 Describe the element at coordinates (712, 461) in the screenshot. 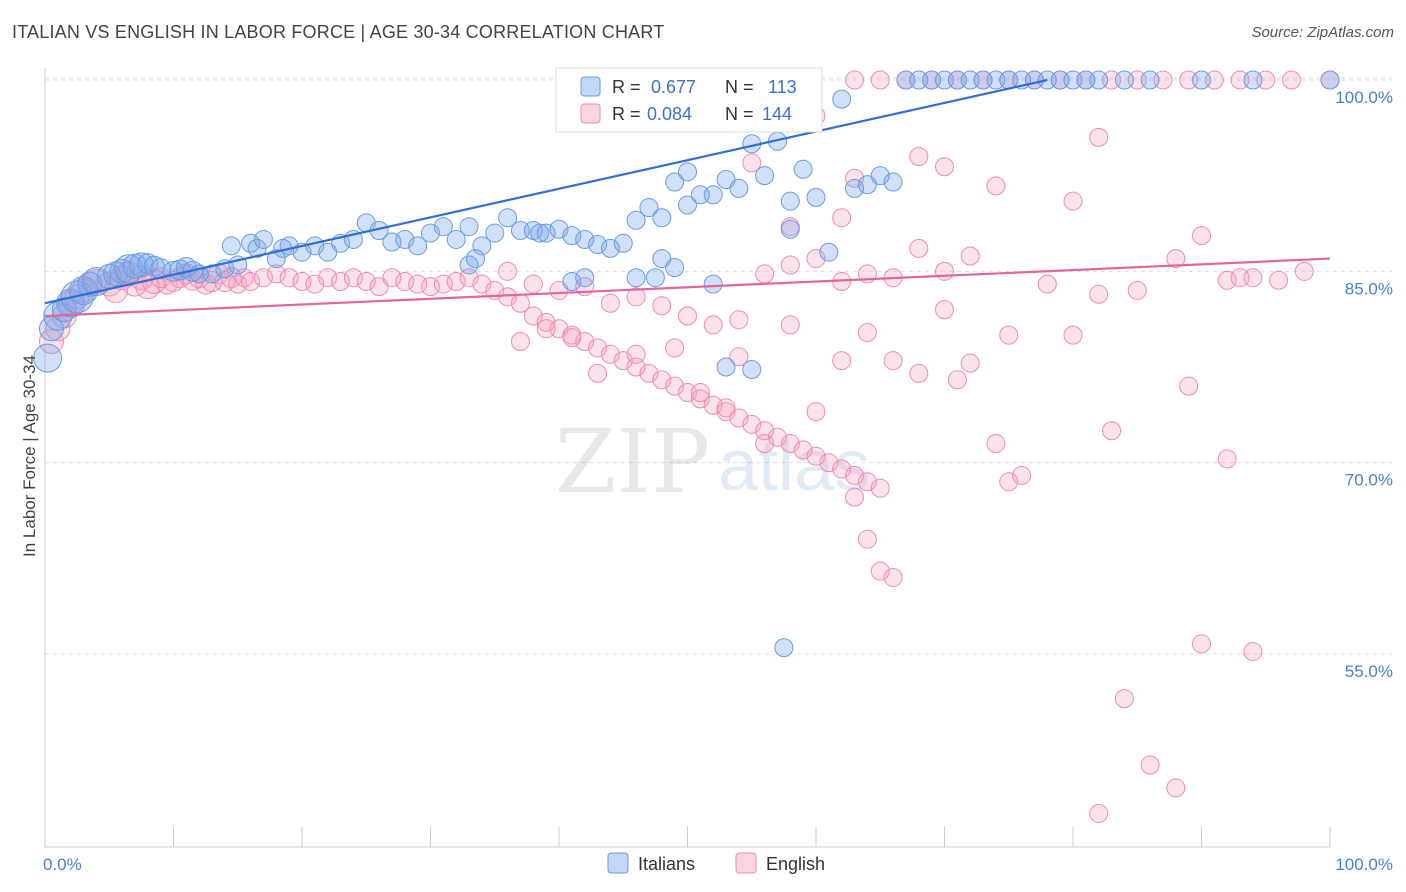

I see `watermark: ZIP atlas` at that location.